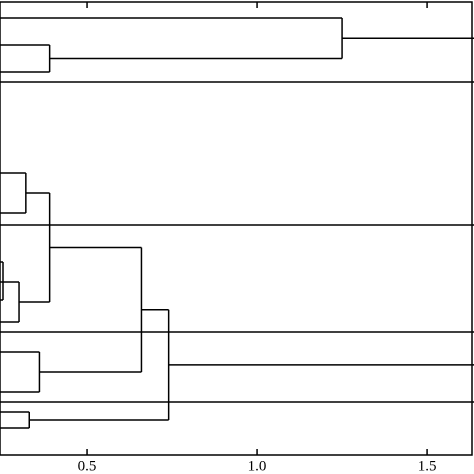 The height and width of the screenshot is (474, 474). Describe the element at coordinates (87, 466) in the screenshot. I see `x-tick-label: 0.5` at that location.